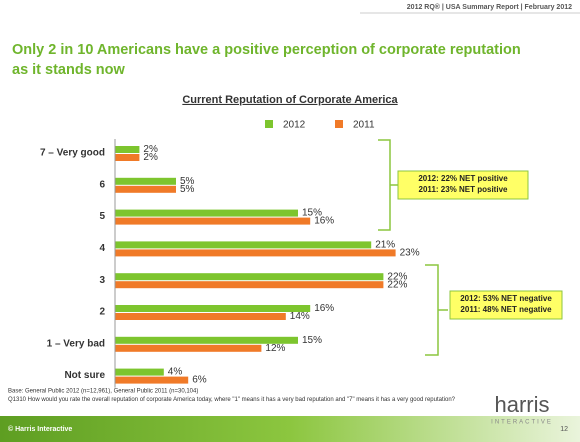 The width and height of the screenshot is (580, 442). I want to click on value-label: 4%, so click(175, 372).